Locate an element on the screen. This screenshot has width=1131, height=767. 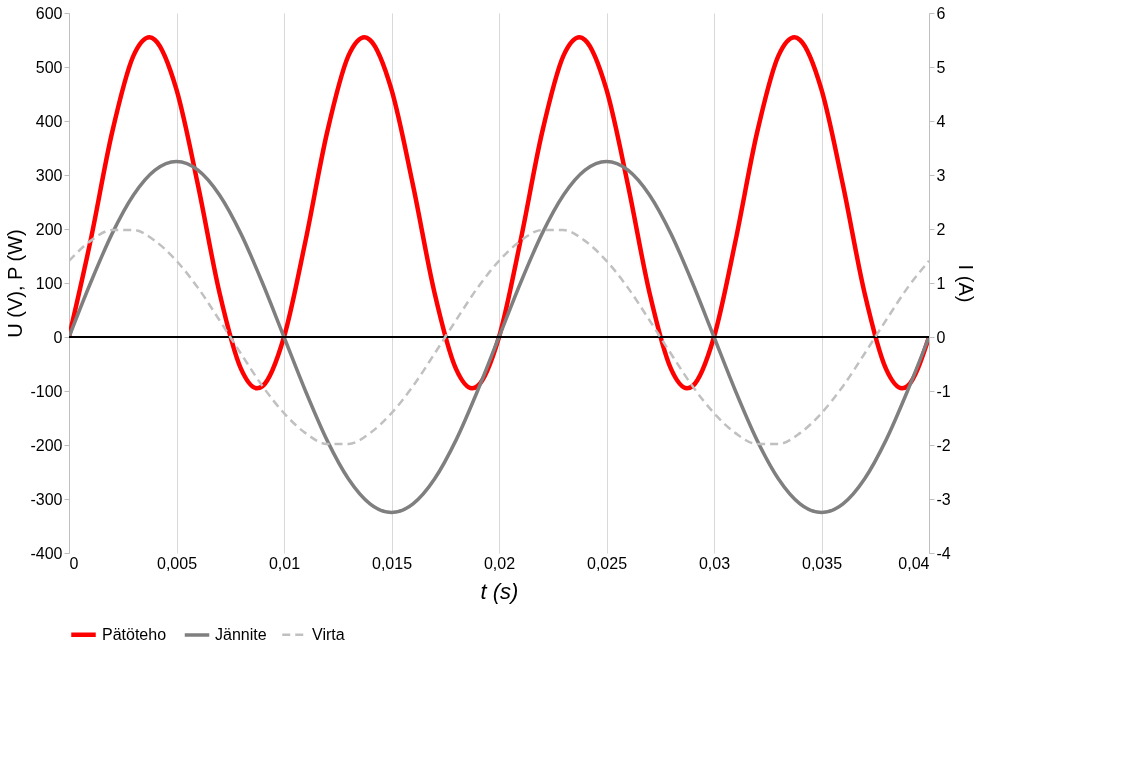
y2-tick-label: 4 is located at coordinates (941, 121).